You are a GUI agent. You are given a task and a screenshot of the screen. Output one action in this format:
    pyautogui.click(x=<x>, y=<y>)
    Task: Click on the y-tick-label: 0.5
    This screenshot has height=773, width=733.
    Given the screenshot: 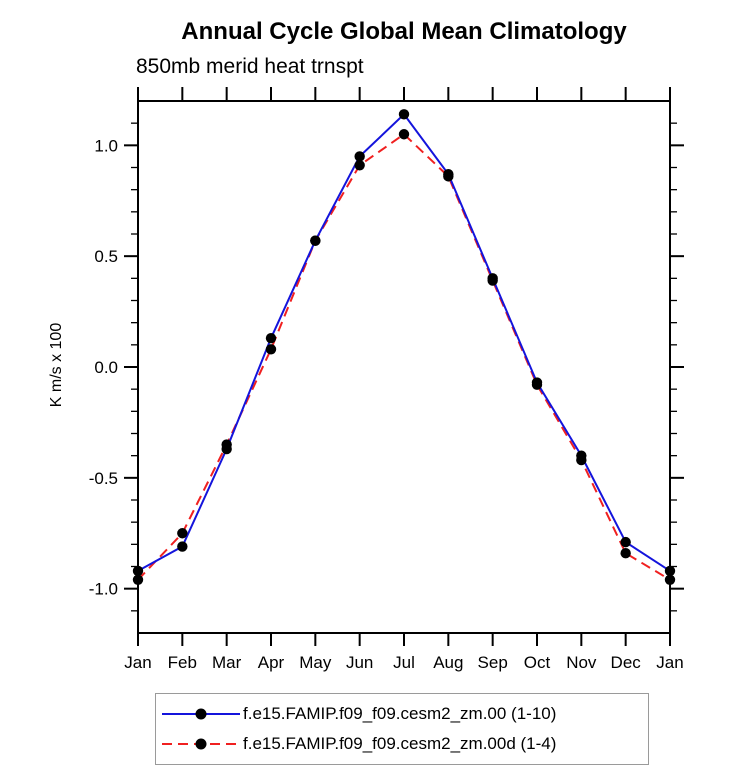 What is the action you would take?
    pyautogui.click(x=106, y=256)
    